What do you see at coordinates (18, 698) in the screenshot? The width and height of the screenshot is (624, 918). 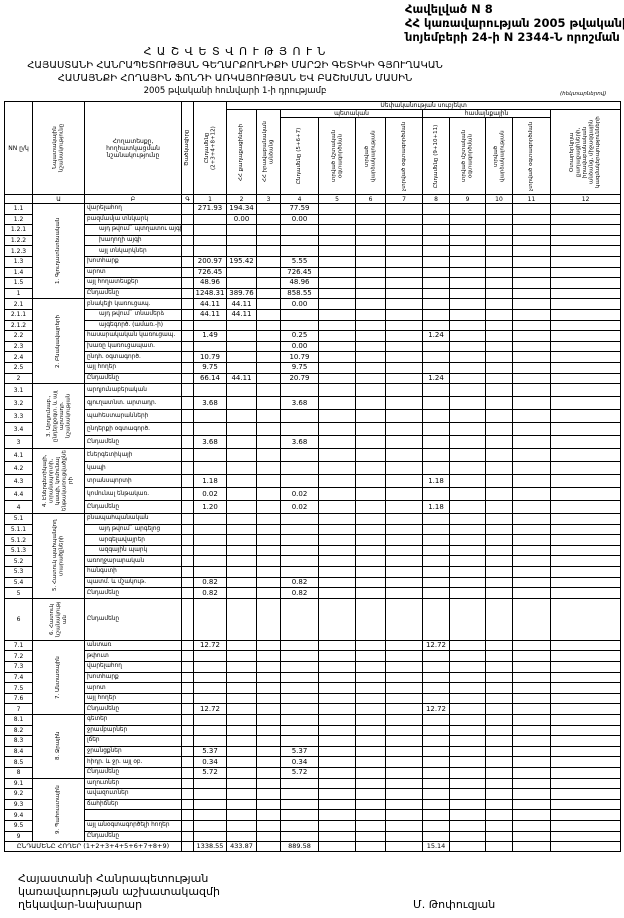 I see `row-number: 7.6` at bounding box center [18, 698].